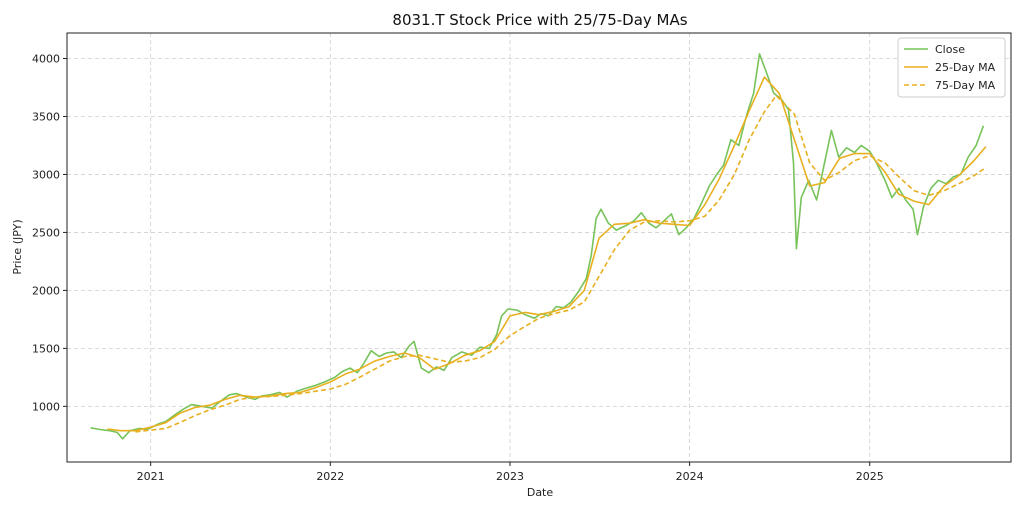 The width and height of the screenshot is (1024, 512). I want to click on y-axis-title: Price (JPY), so click(17, 246).